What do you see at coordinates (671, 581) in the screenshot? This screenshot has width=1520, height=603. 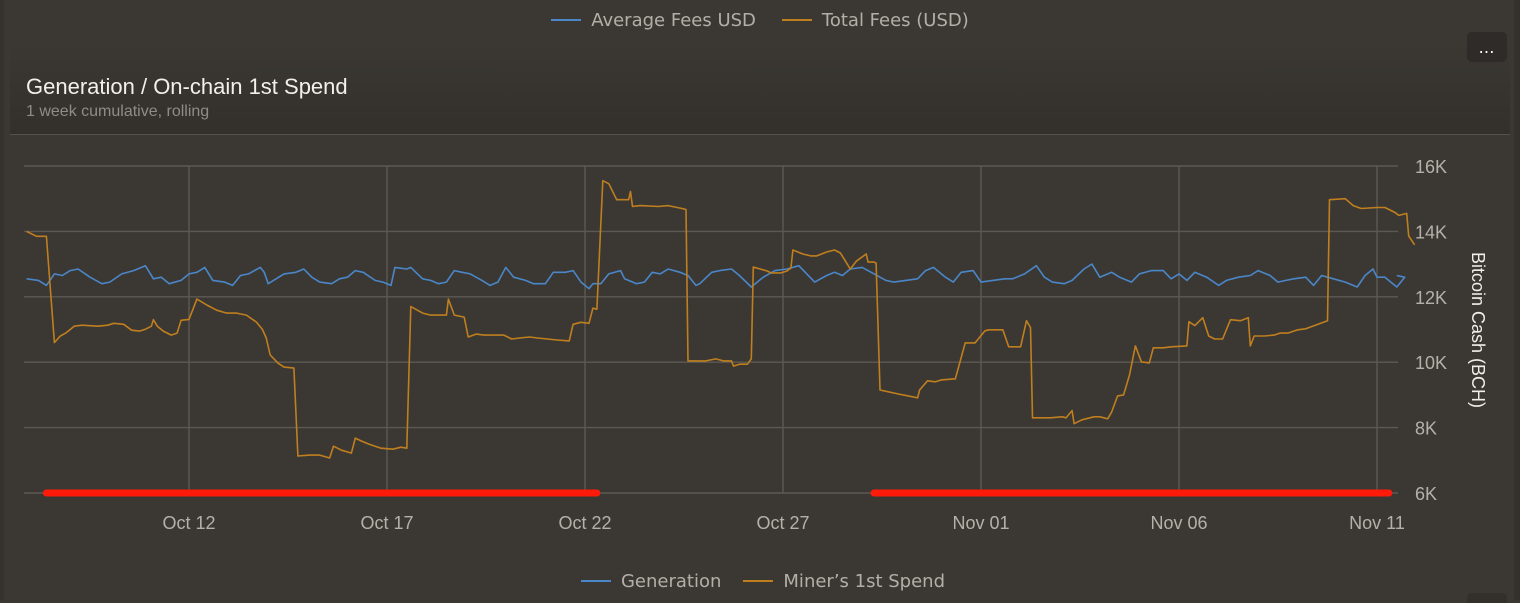 I see `legend-label: Generation` at bounding box center [671, 581].